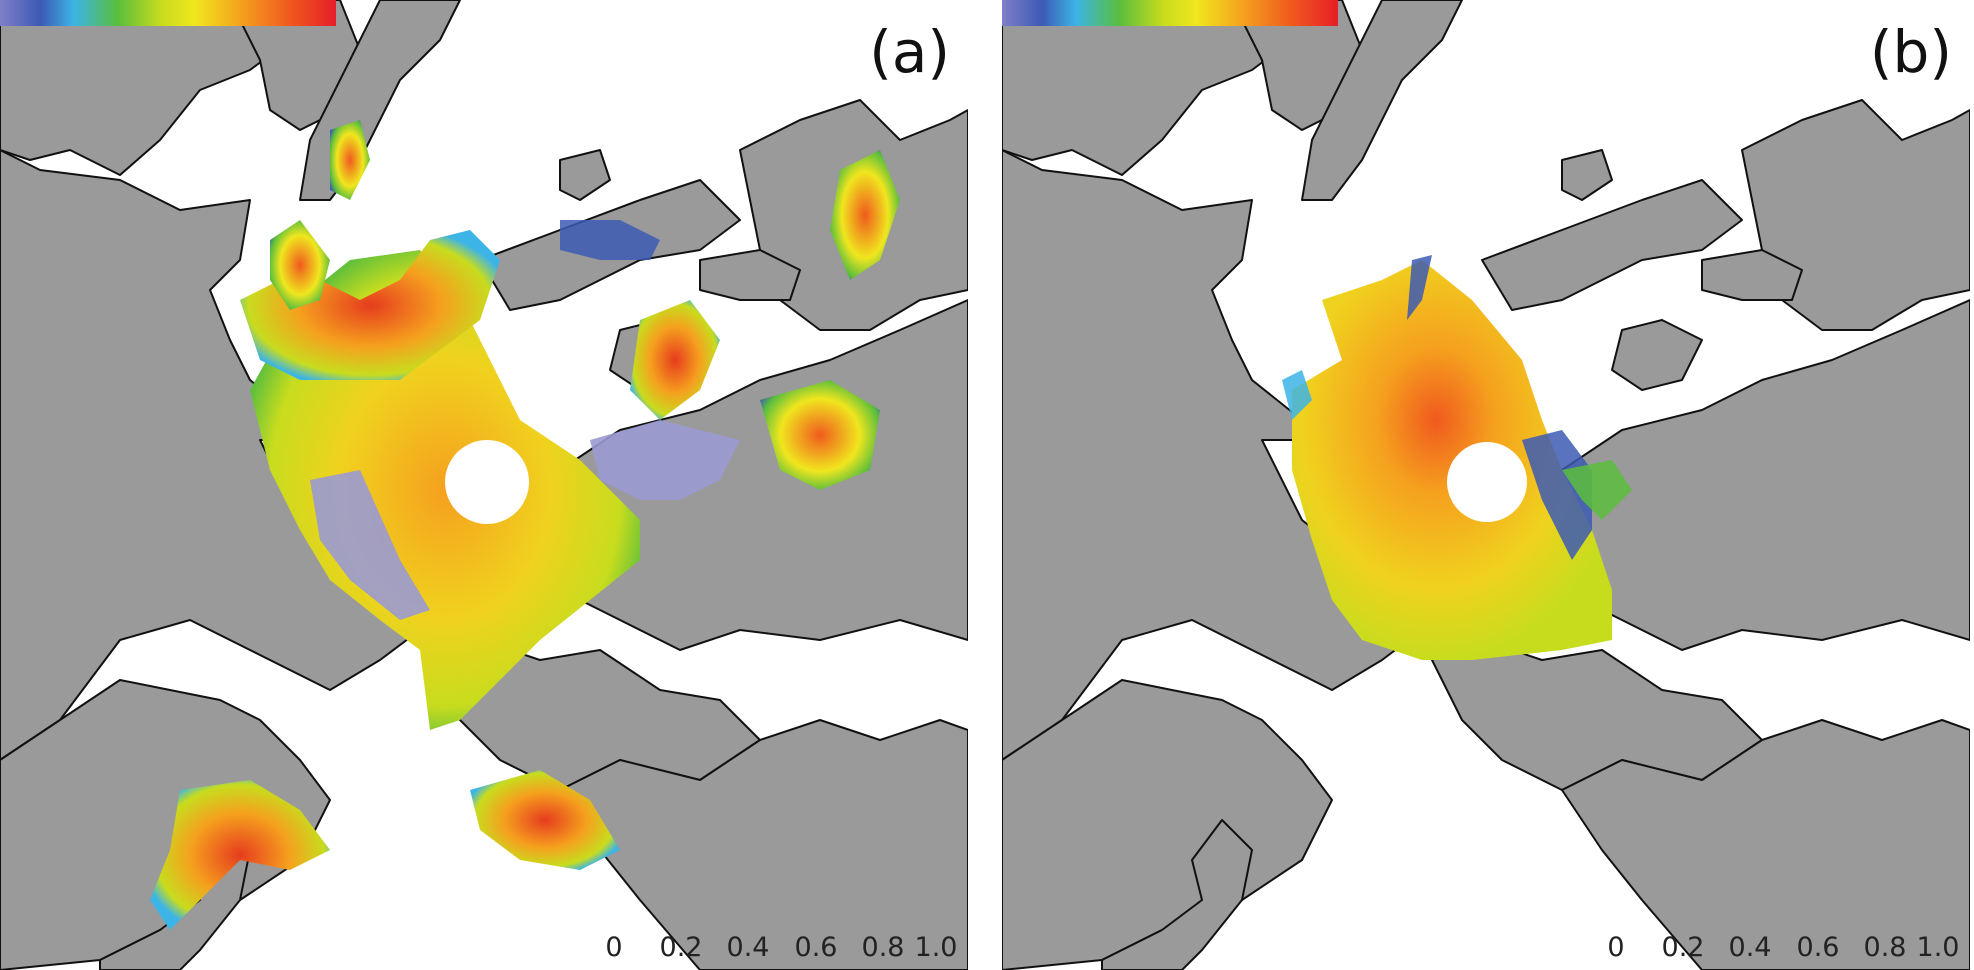 The image size is (1974, 970). What do you see at coordinates (1177, 894) in the screenshot?
I see `land-bering-east` at bounding box center [1177, 894].